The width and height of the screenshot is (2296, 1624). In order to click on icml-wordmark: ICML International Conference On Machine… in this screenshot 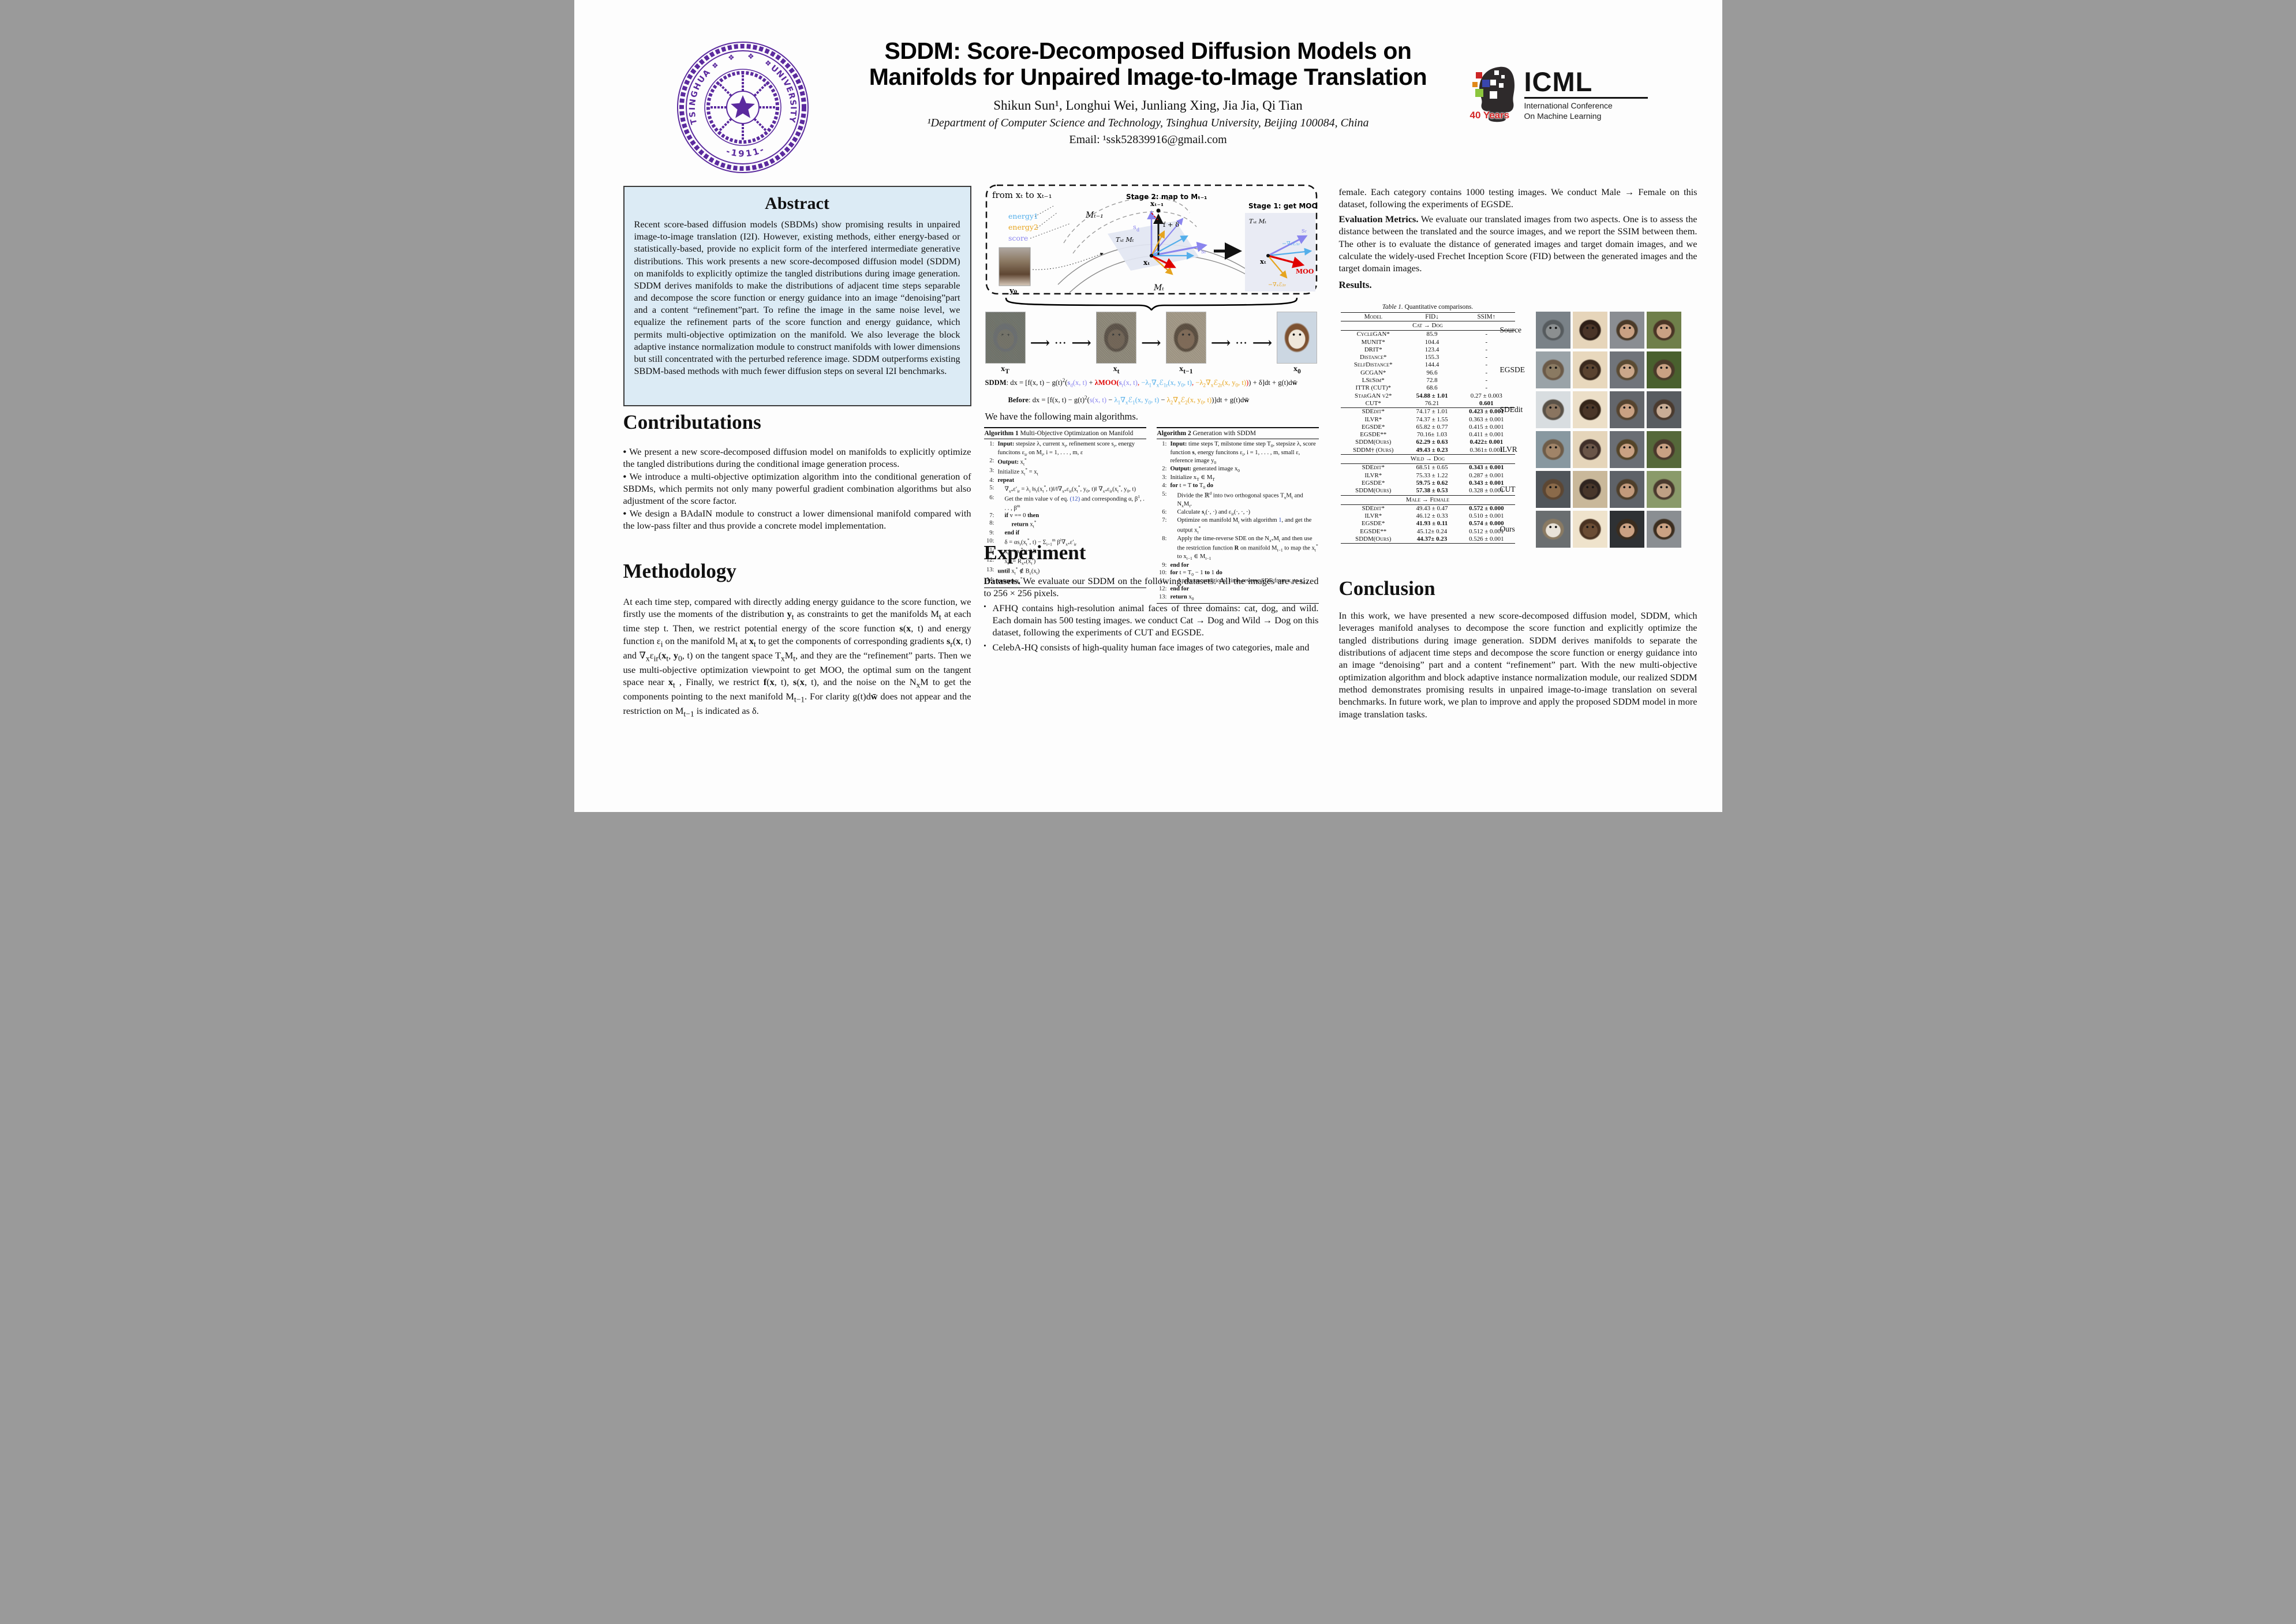, I will do `click(1586, 93)`.